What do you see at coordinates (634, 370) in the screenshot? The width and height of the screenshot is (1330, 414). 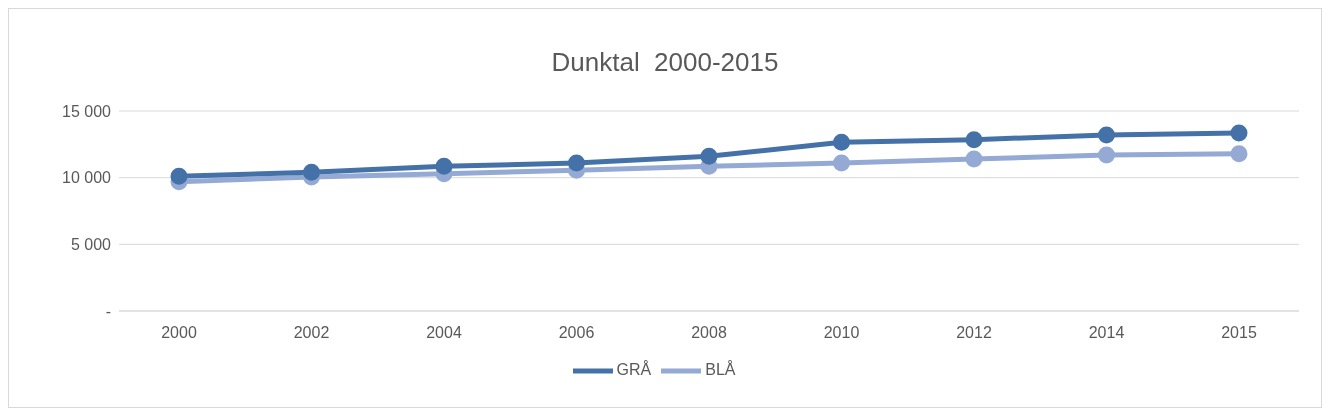 I see `legend-label: GRÅ` at bounding box center [634, 370].